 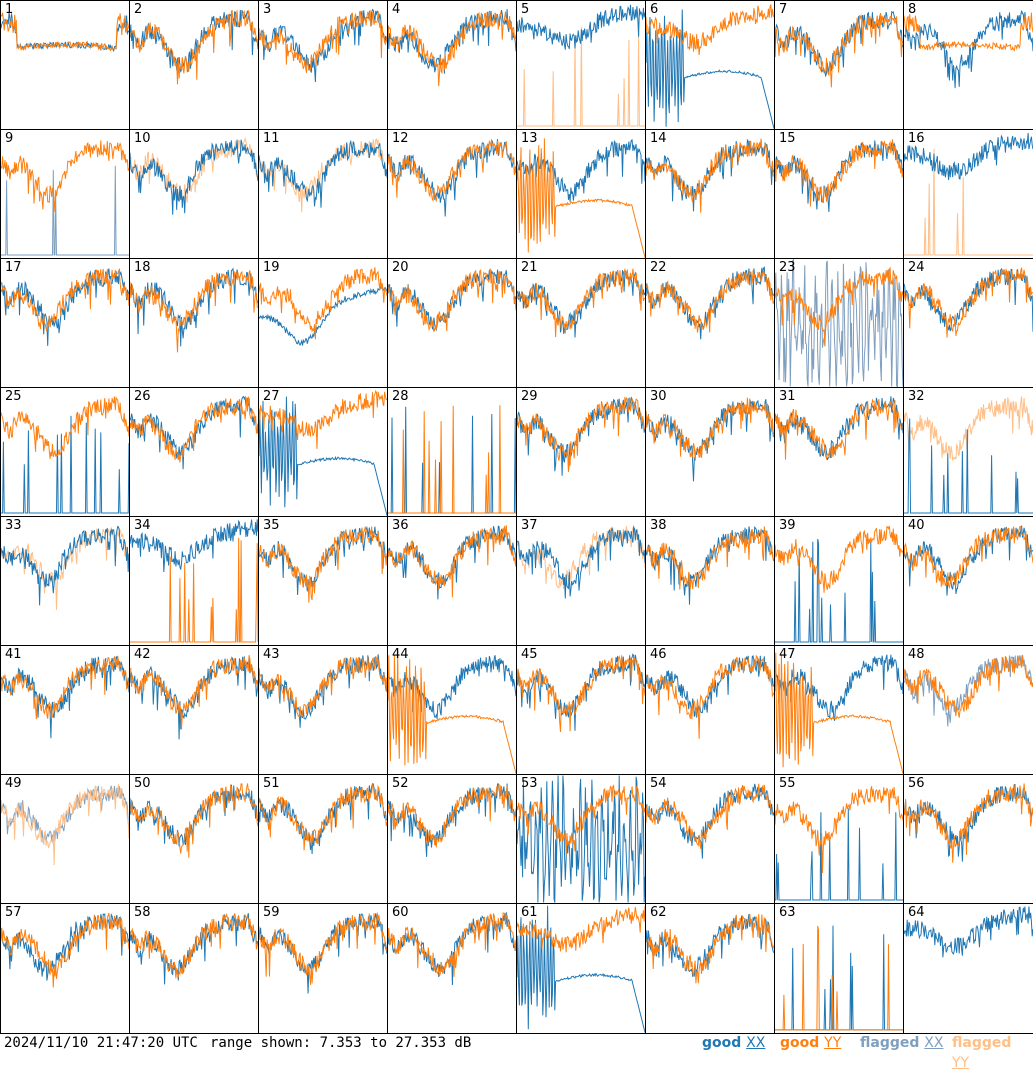 I want to click on panel-number: 54, so click(x=658, y=783).